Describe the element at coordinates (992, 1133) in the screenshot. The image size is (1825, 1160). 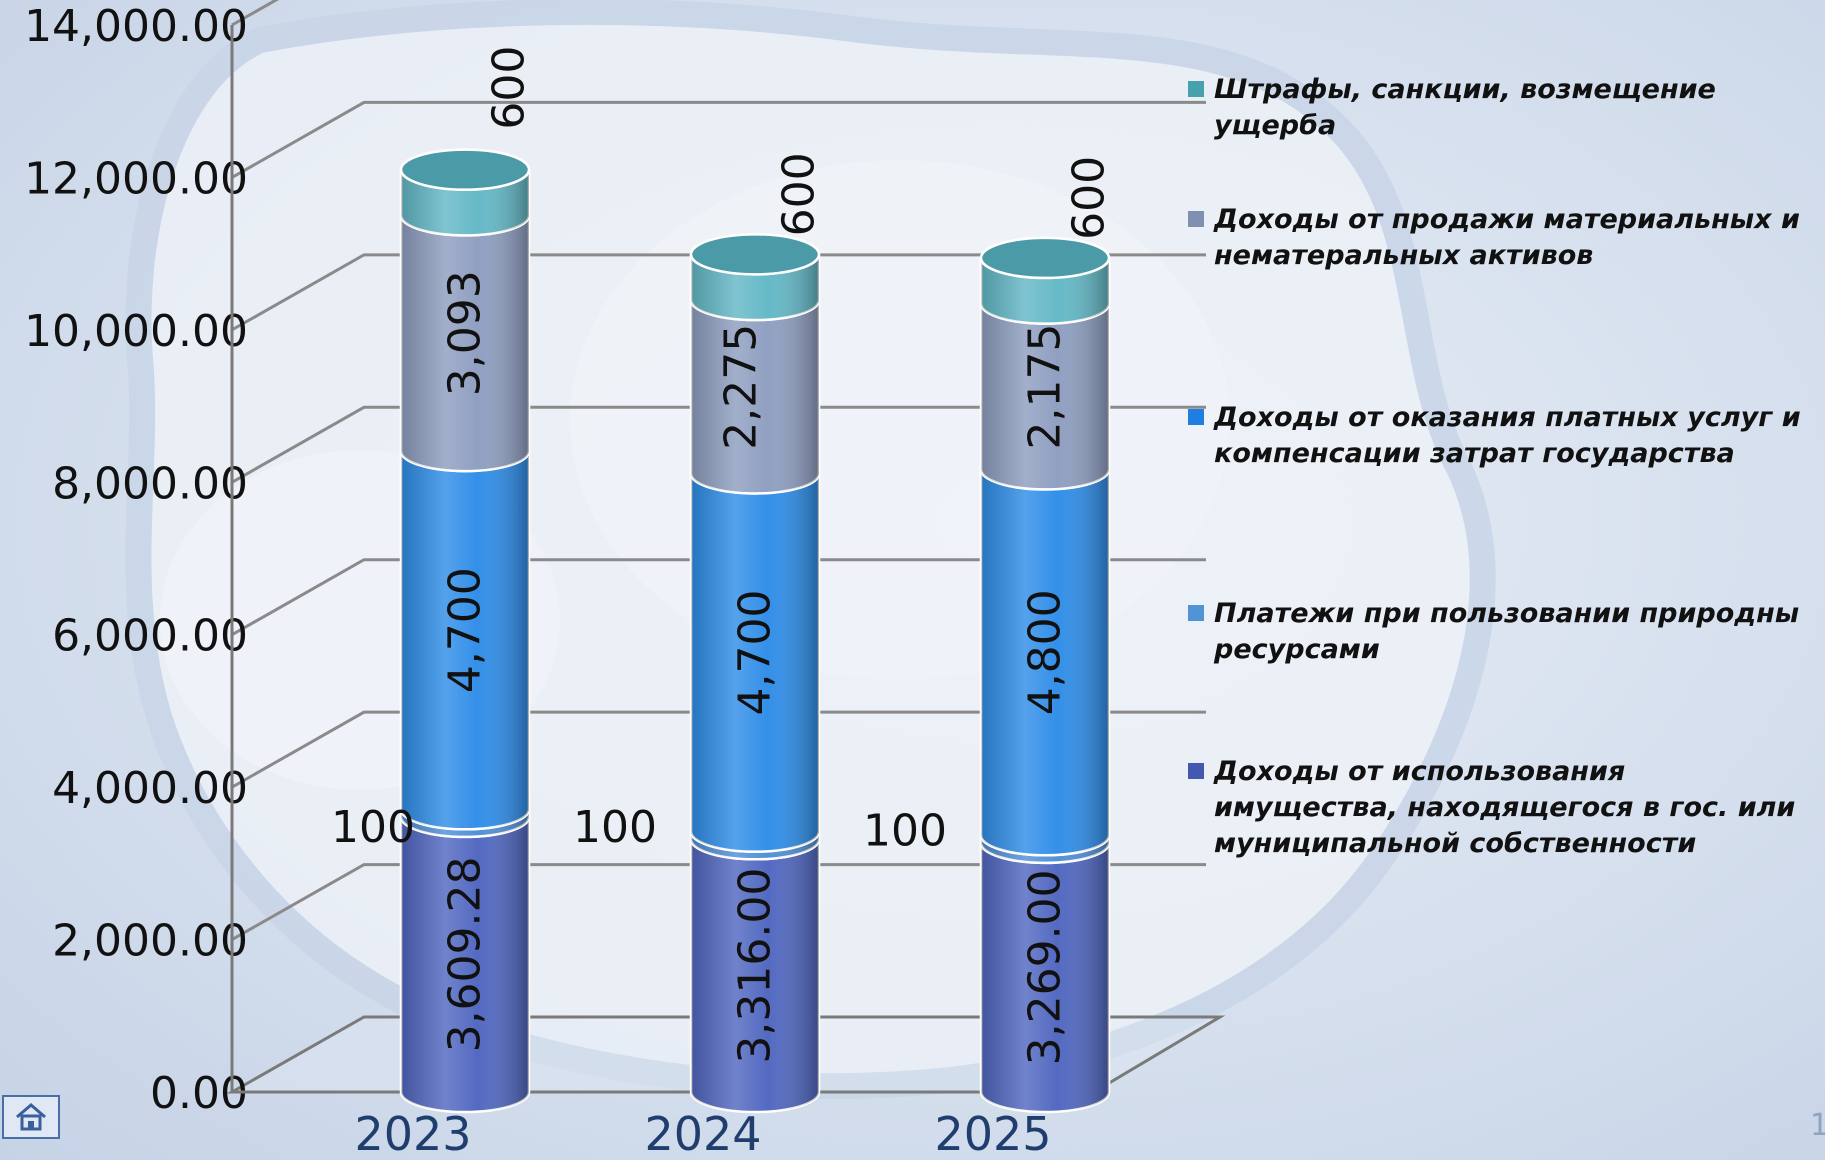
I see `x-tick-label: 2025` at that location.